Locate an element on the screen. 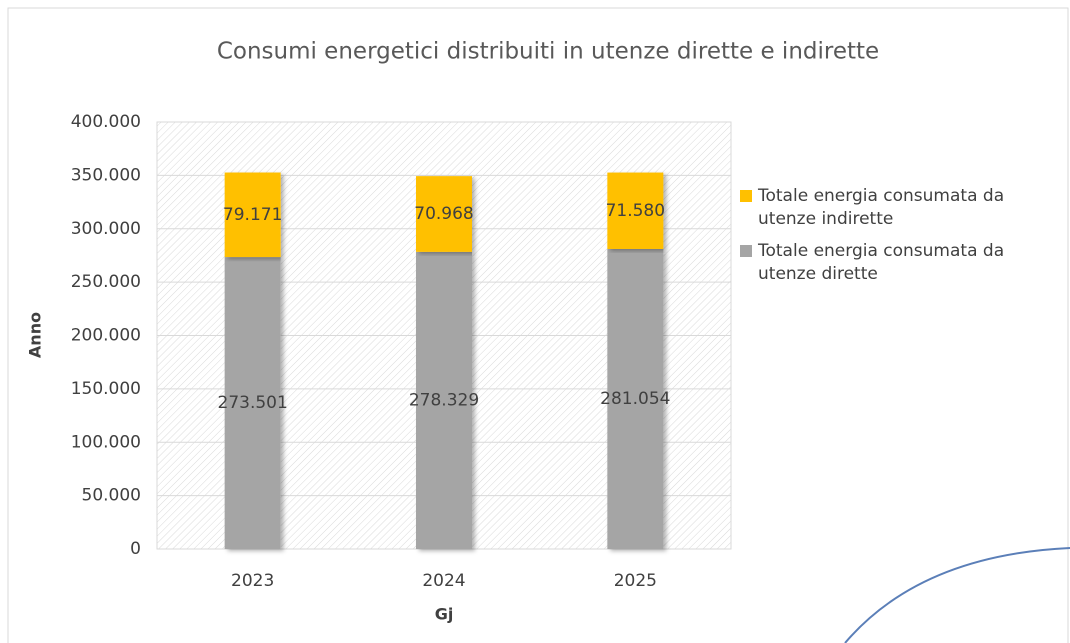  y-tick-label: 350.000 is located at coordinates (106, 175).